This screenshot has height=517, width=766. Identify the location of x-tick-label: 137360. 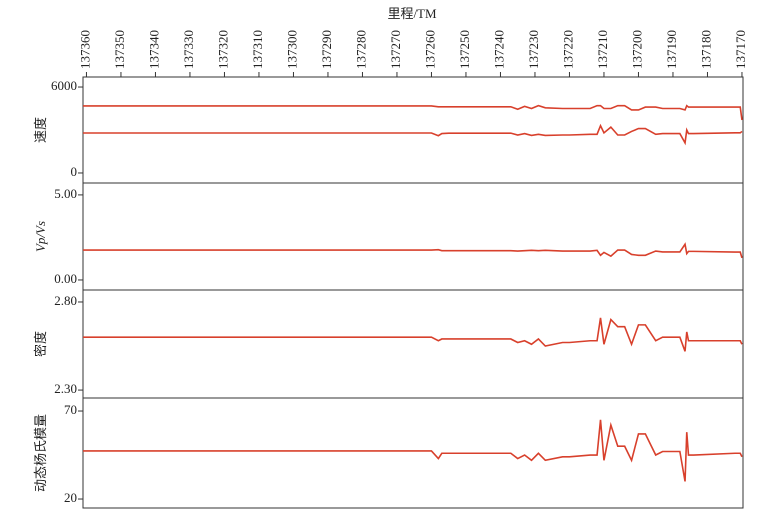
(84, 49).